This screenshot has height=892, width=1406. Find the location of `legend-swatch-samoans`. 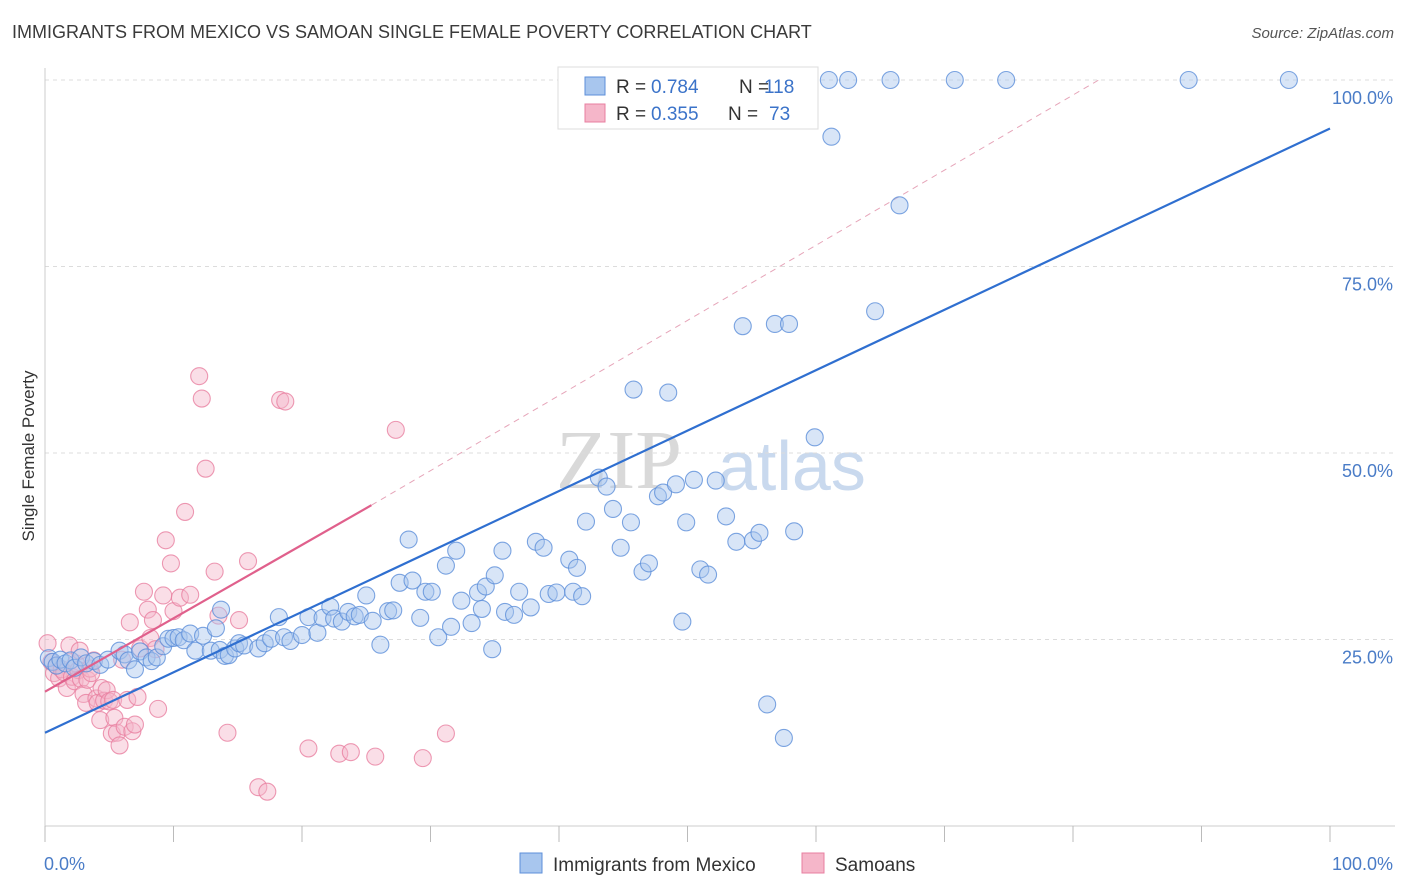

legend-swatch-samoans is located at coordinates (595, 113).